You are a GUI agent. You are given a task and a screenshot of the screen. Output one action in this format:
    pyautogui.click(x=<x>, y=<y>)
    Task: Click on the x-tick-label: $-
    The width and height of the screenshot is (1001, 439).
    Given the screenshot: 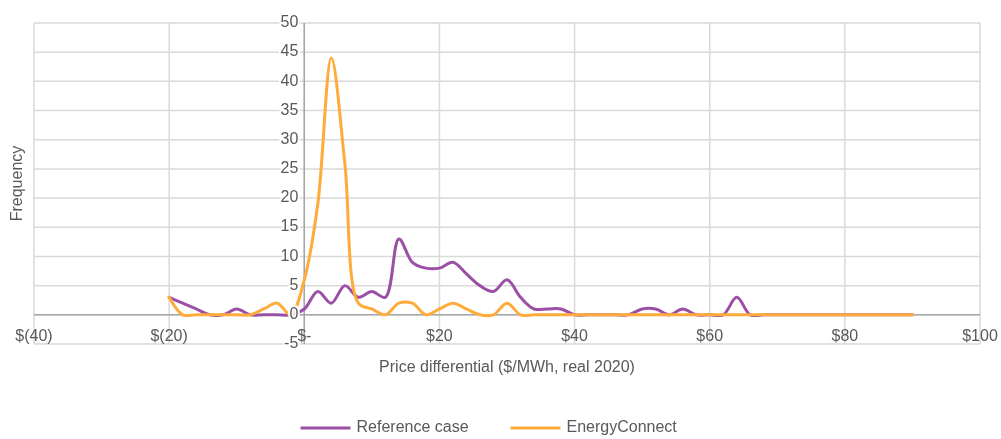 What is the action you would take?
    pyautogui.click(x=304, y=336)
    